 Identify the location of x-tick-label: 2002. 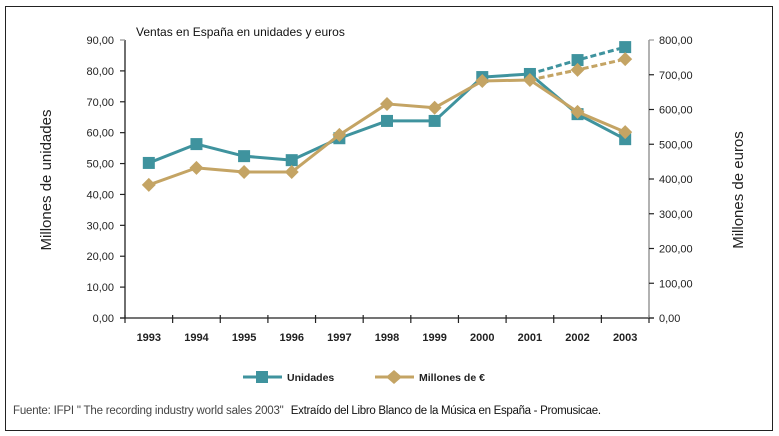
(577, 338).